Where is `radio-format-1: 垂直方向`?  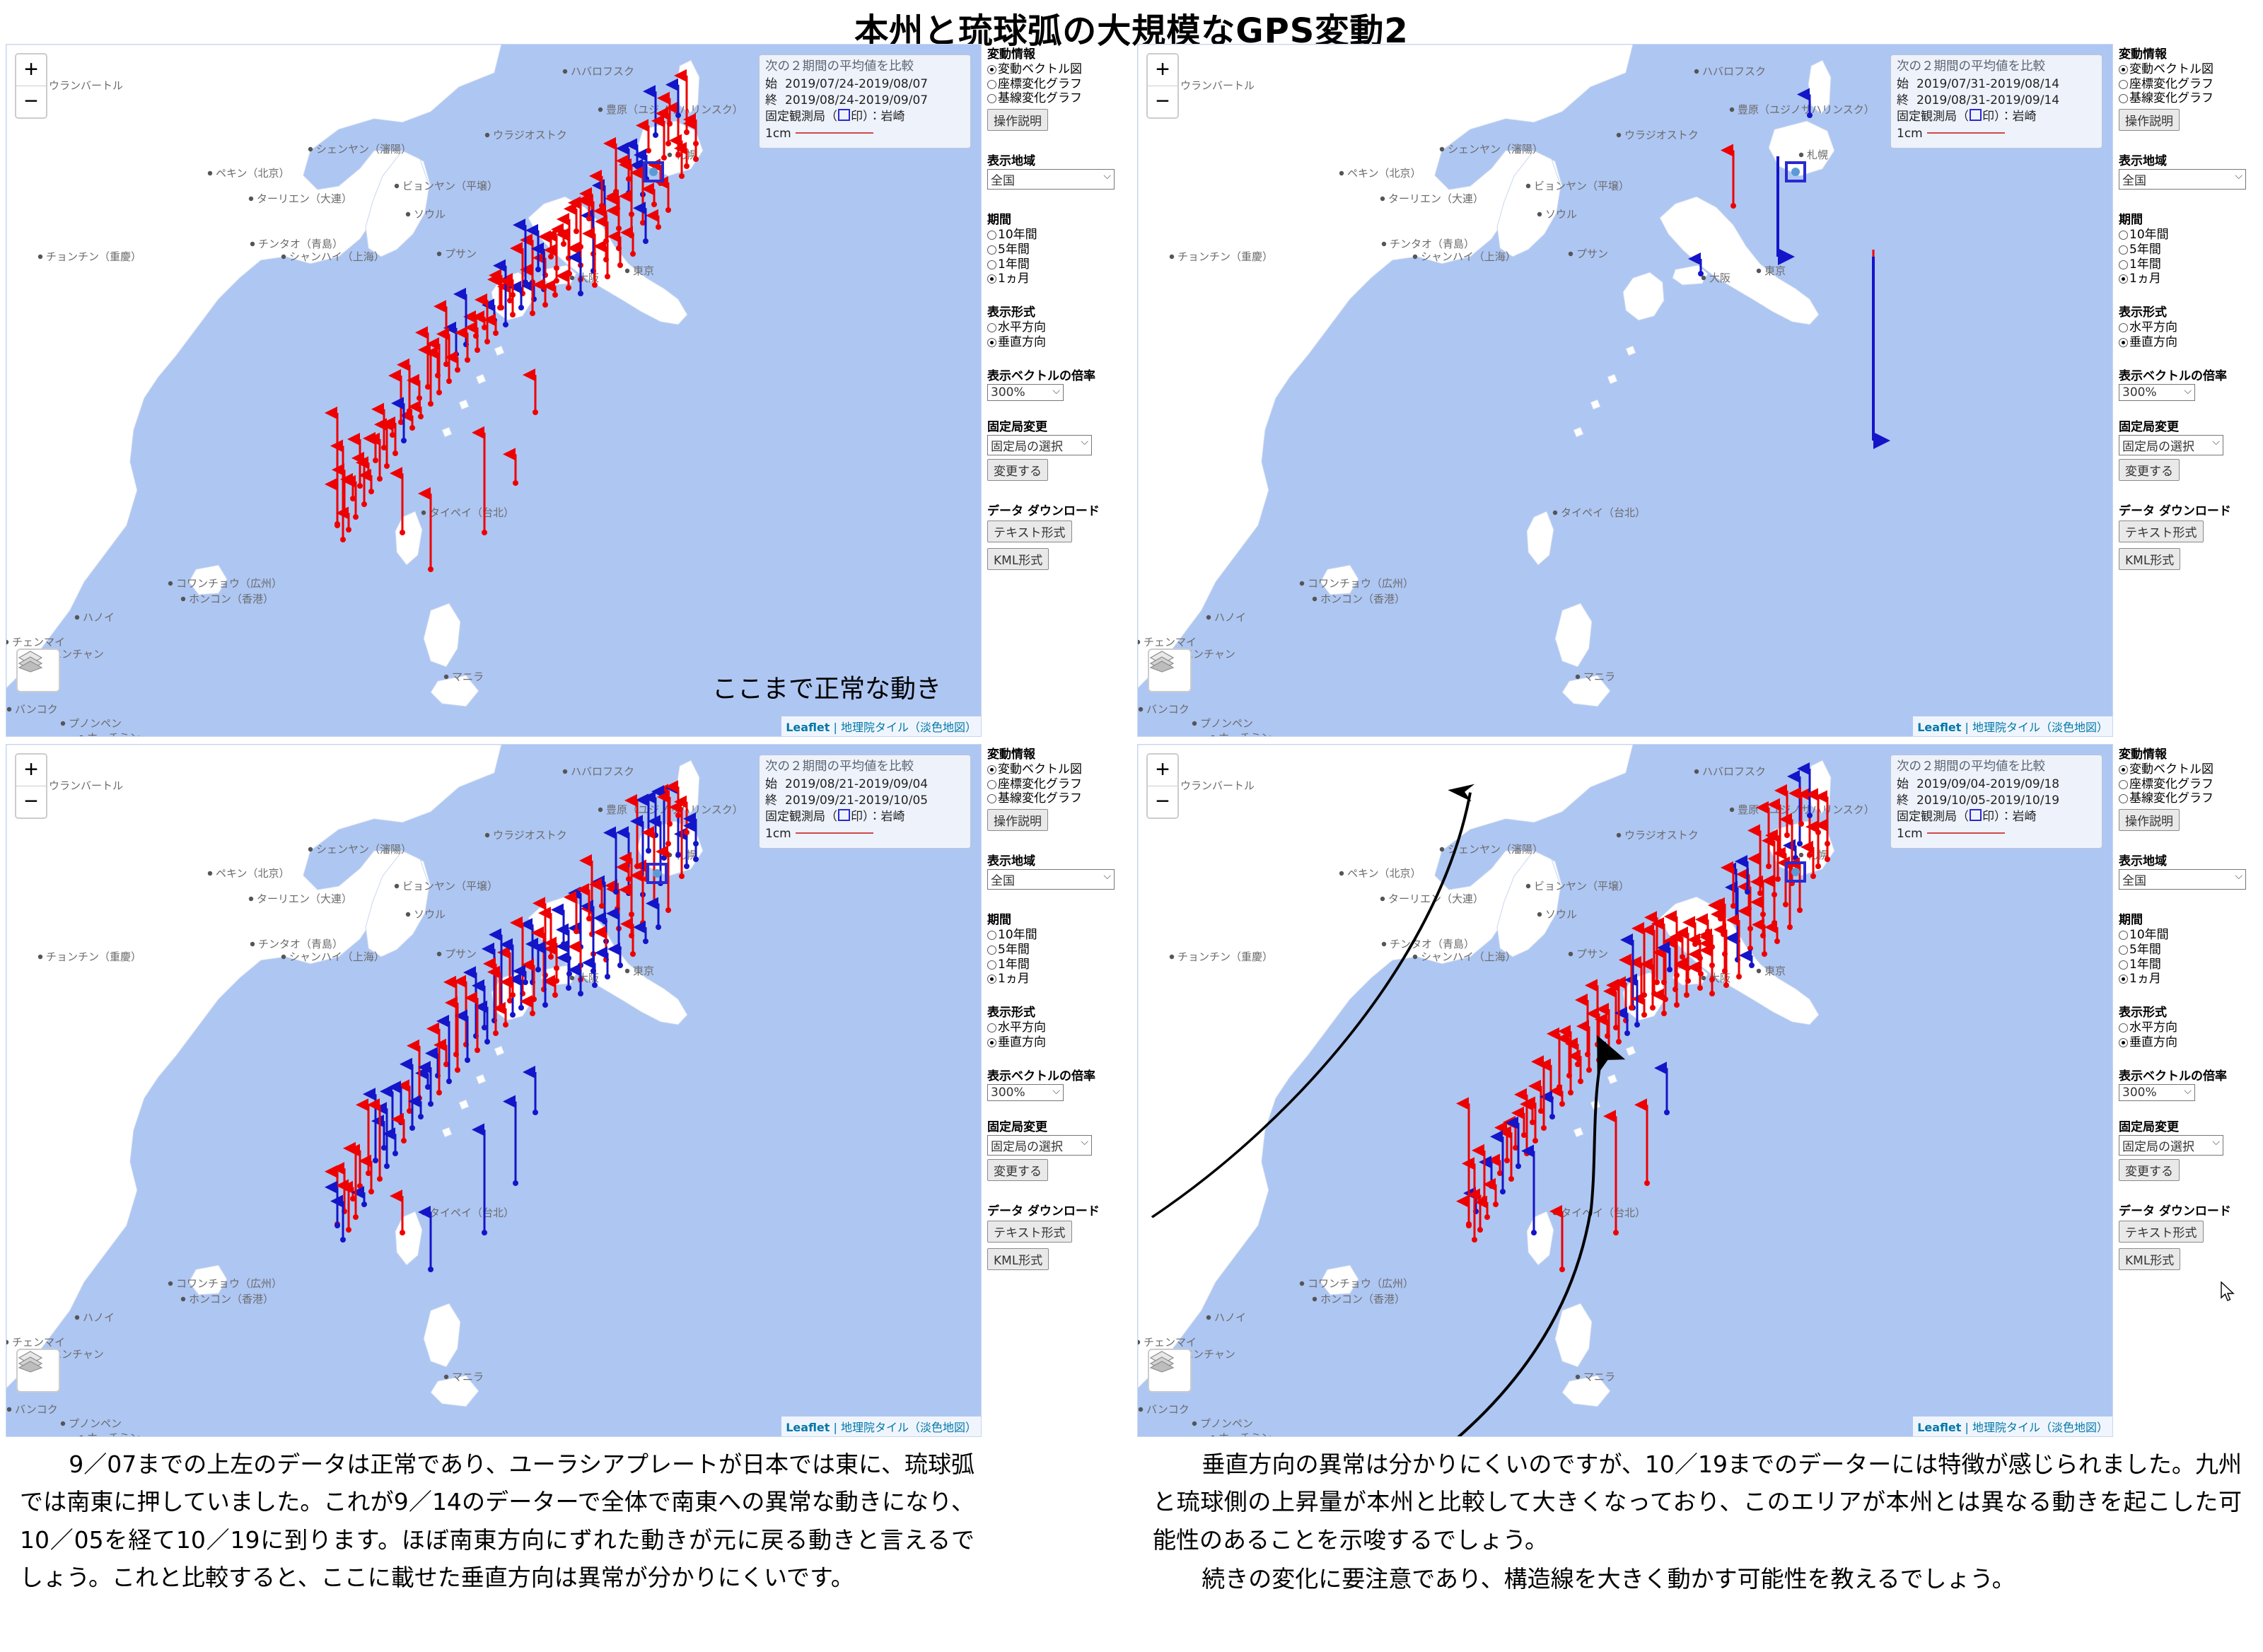
radio-format-1: 垂直方向 is located at coordinates (1059, 342).